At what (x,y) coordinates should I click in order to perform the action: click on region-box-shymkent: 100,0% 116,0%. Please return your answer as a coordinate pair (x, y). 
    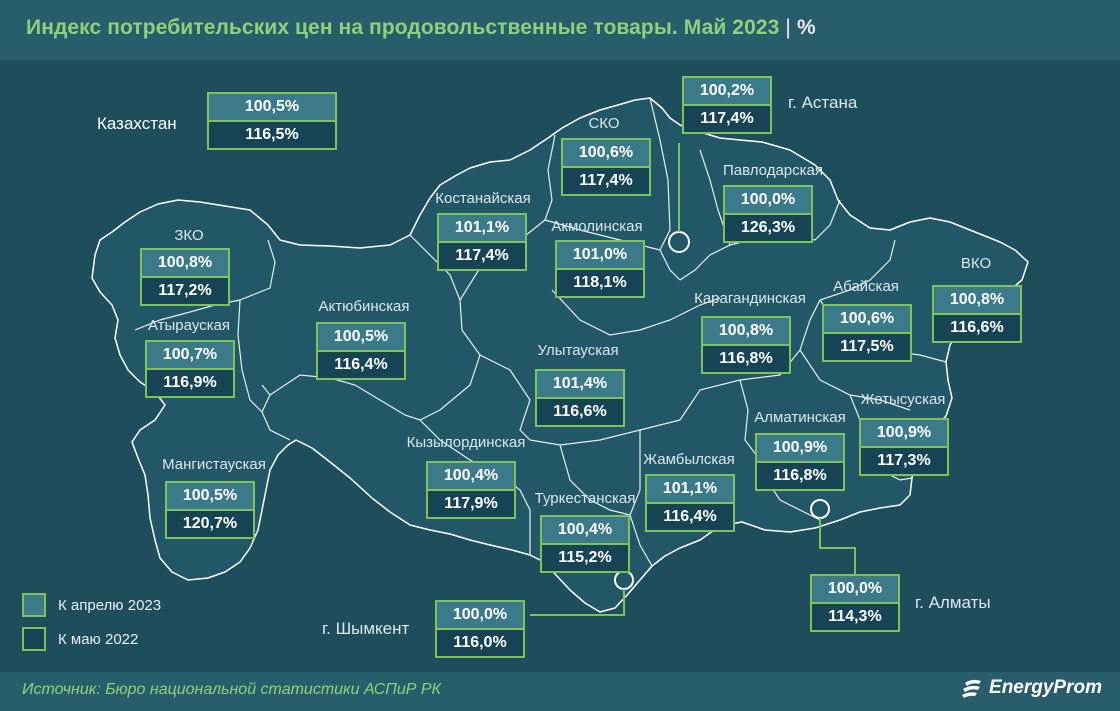
    Looking at the image, I should click on (480, 629).